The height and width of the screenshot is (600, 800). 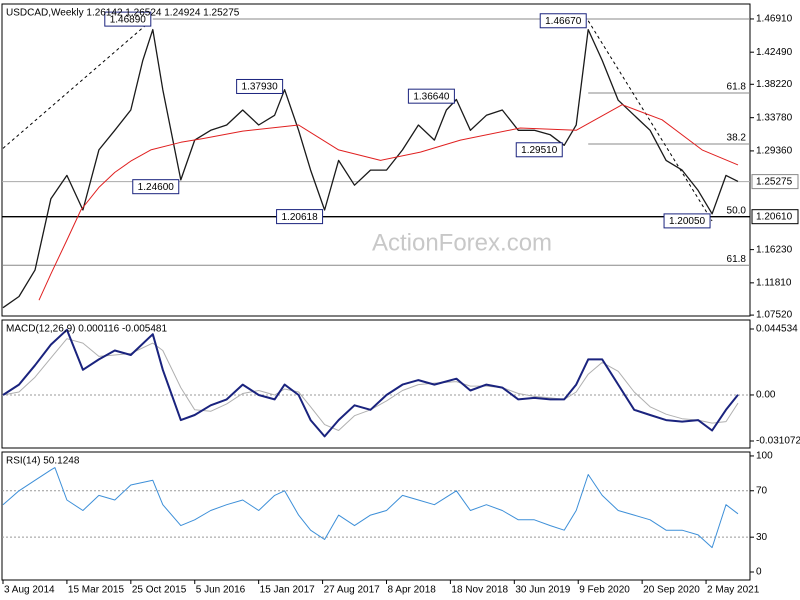 I want to click on trendline, so click(x=78, y=83).